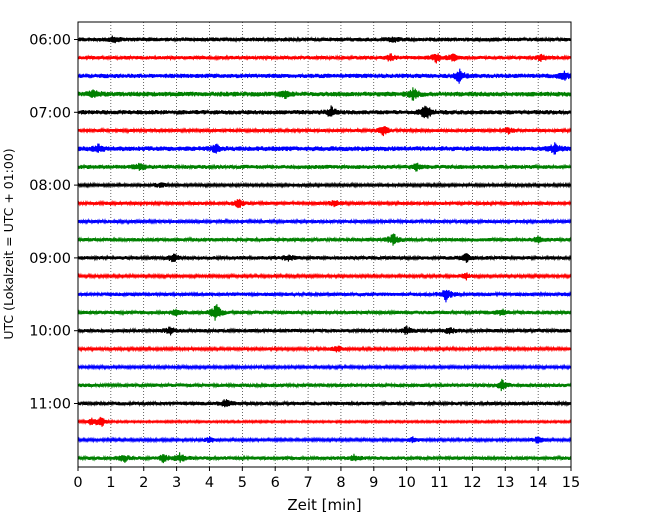 The height and width of the screenshot is (524, 650). I want to click on x-tick-label: 4, so click(209, 483).